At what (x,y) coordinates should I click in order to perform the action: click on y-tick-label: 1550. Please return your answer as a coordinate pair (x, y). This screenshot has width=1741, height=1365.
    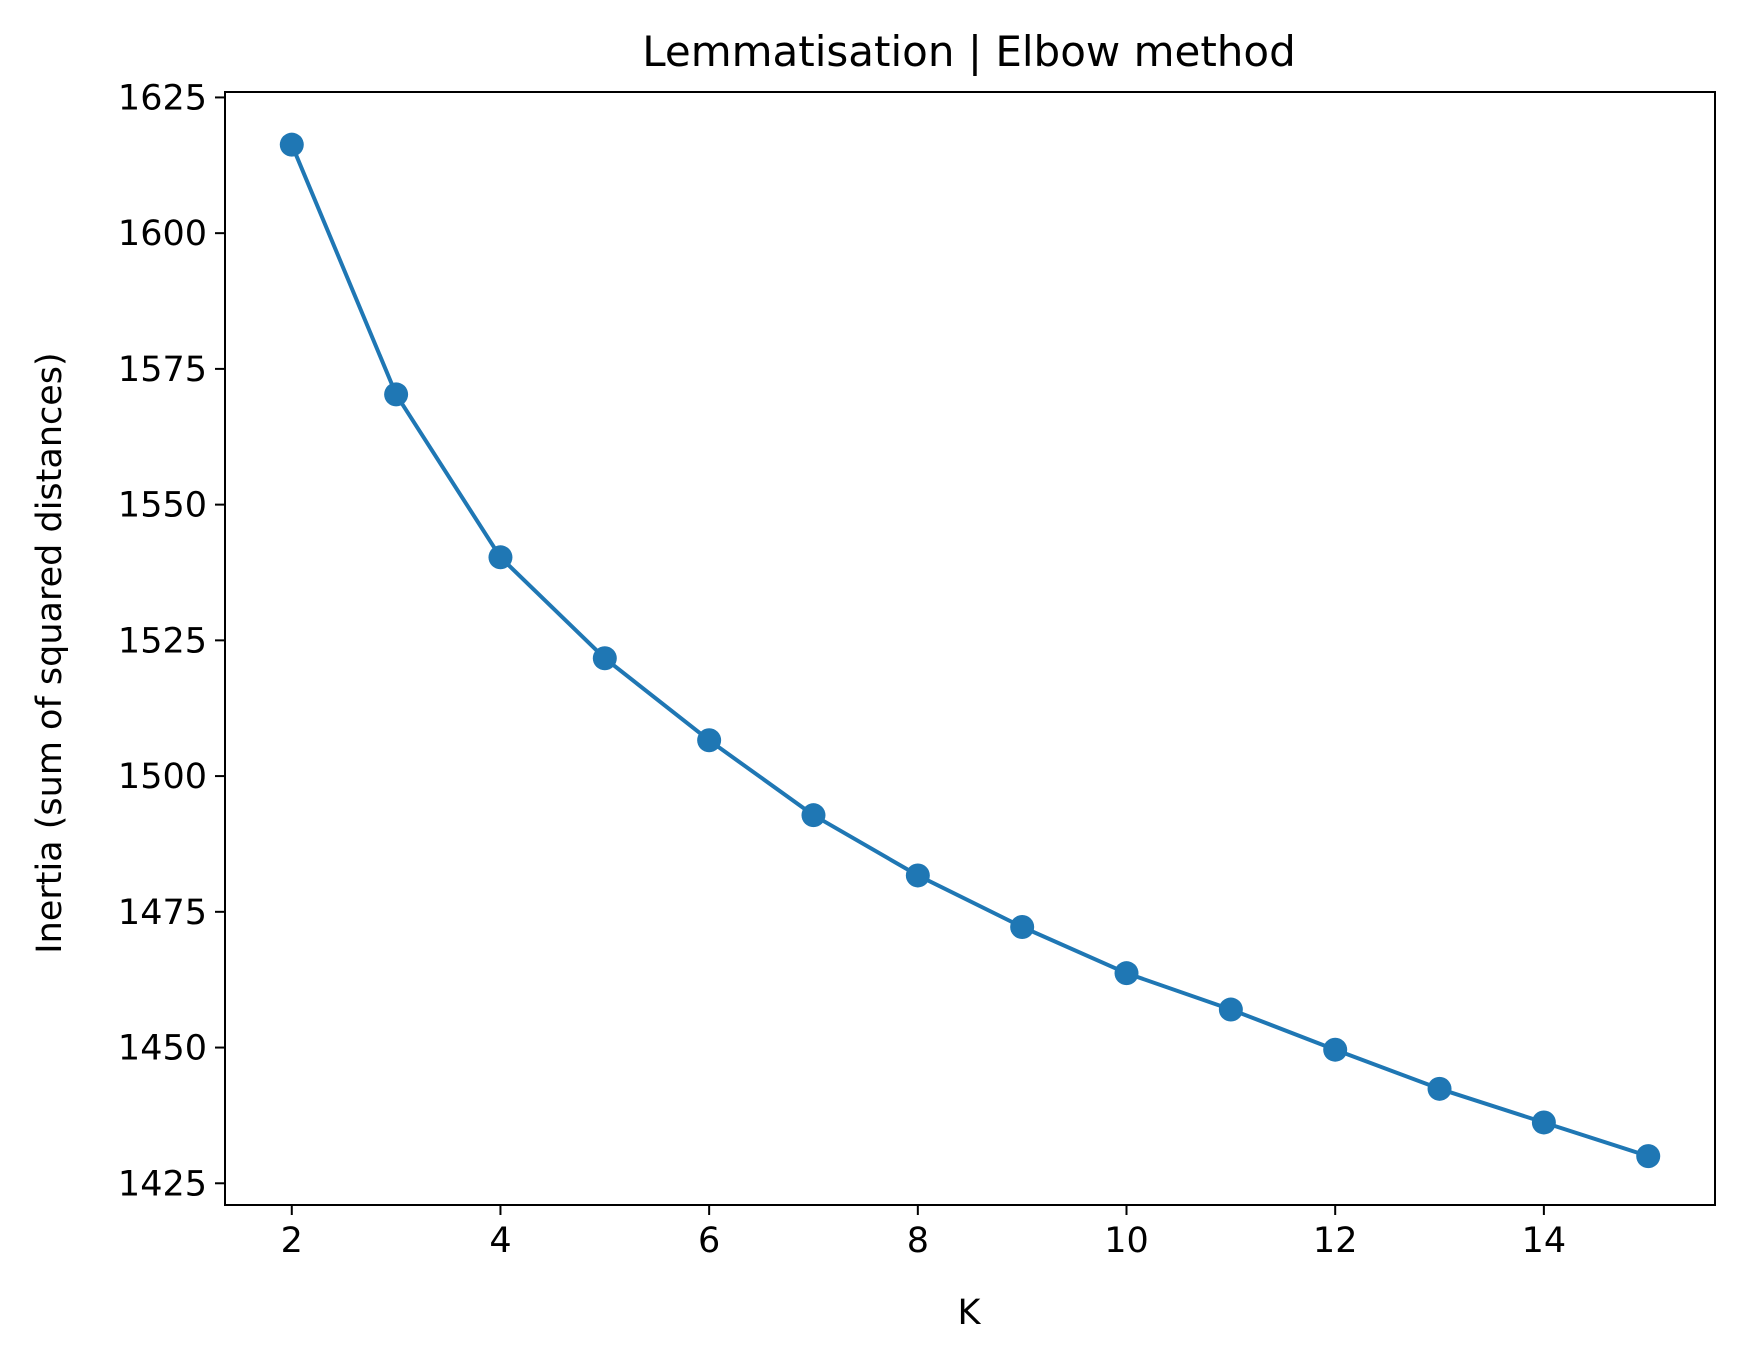
    Looking at the image, I should click on (162, 506).